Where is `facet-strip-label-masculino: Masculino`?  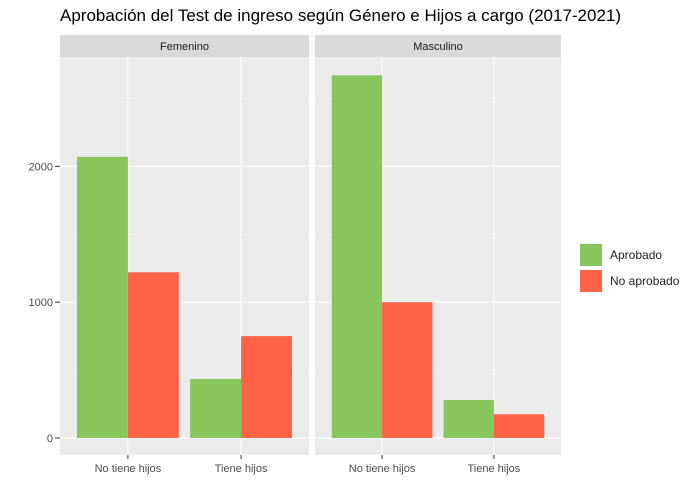 facet-strip-label-masculino: Masculino is located at coordinates (438, 47).